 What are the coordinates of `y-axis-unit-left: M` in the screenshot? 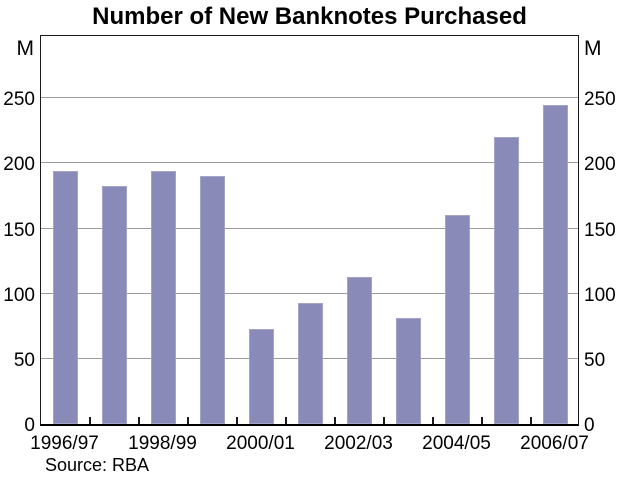 It's located at (25, 48).